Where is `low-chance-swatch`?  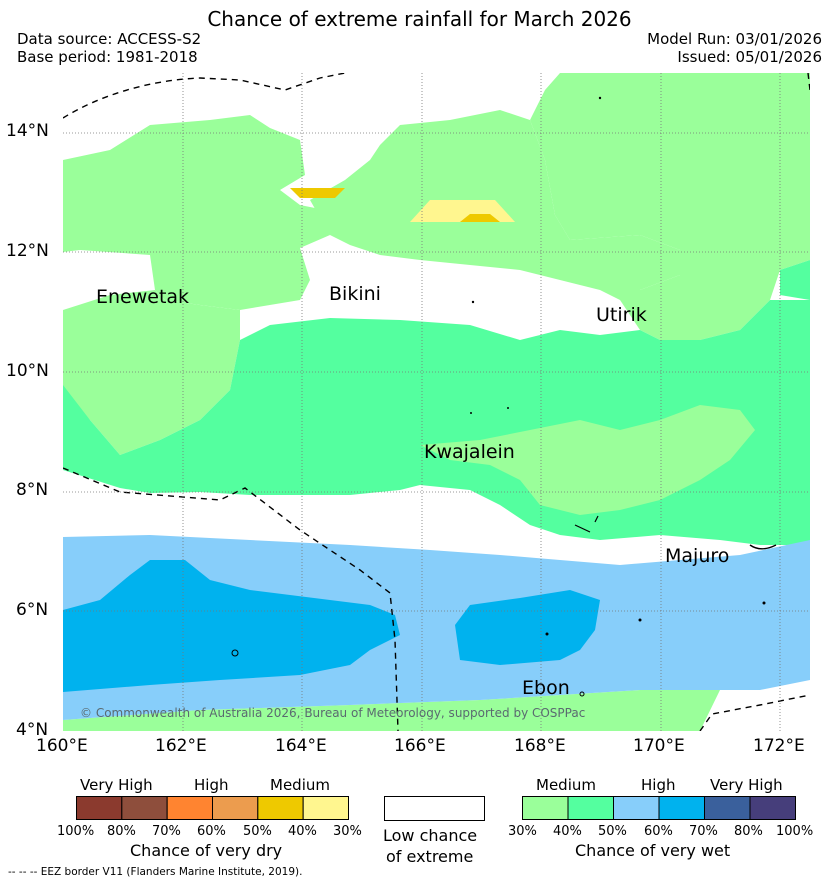 low-chance-swatch is located at coordinates (434, 808).